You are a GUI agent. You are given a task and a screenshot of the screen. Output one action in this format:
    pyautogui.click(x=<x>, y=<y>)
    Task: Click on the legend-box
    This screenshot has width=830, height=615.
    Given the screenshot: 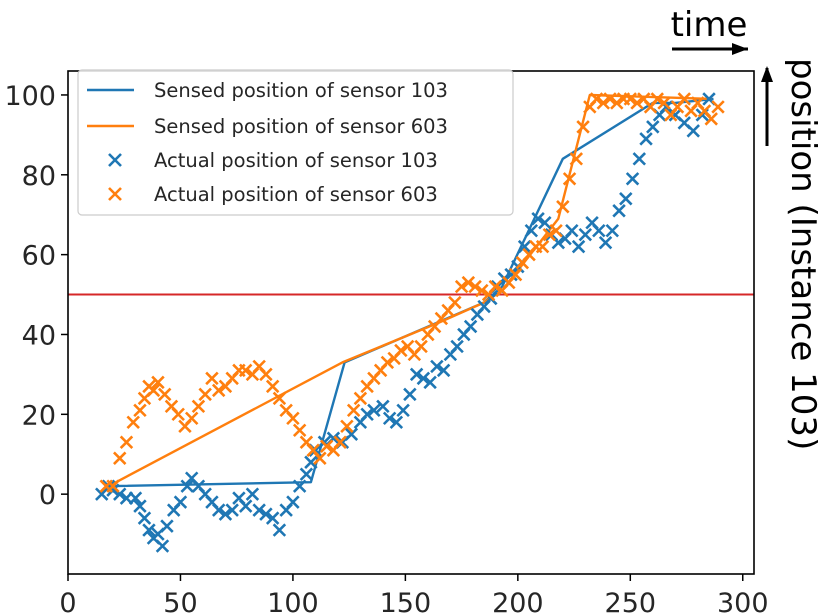 What is the action you would take?
    pyautogui.click(x=295, y=142)
    